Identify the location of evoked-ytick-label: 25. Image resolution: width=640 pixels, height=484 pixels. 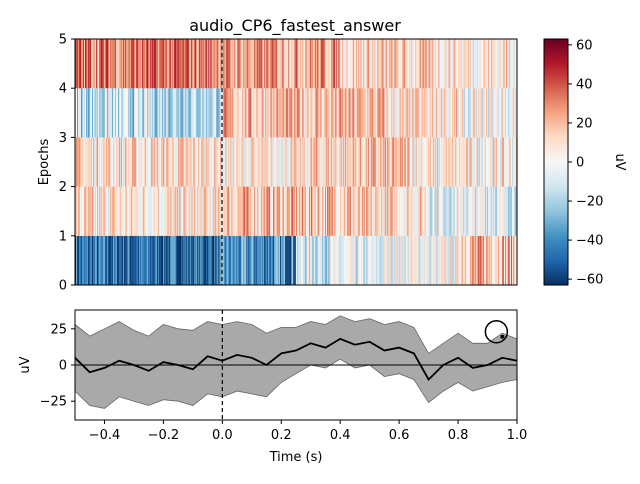
(58, 329).